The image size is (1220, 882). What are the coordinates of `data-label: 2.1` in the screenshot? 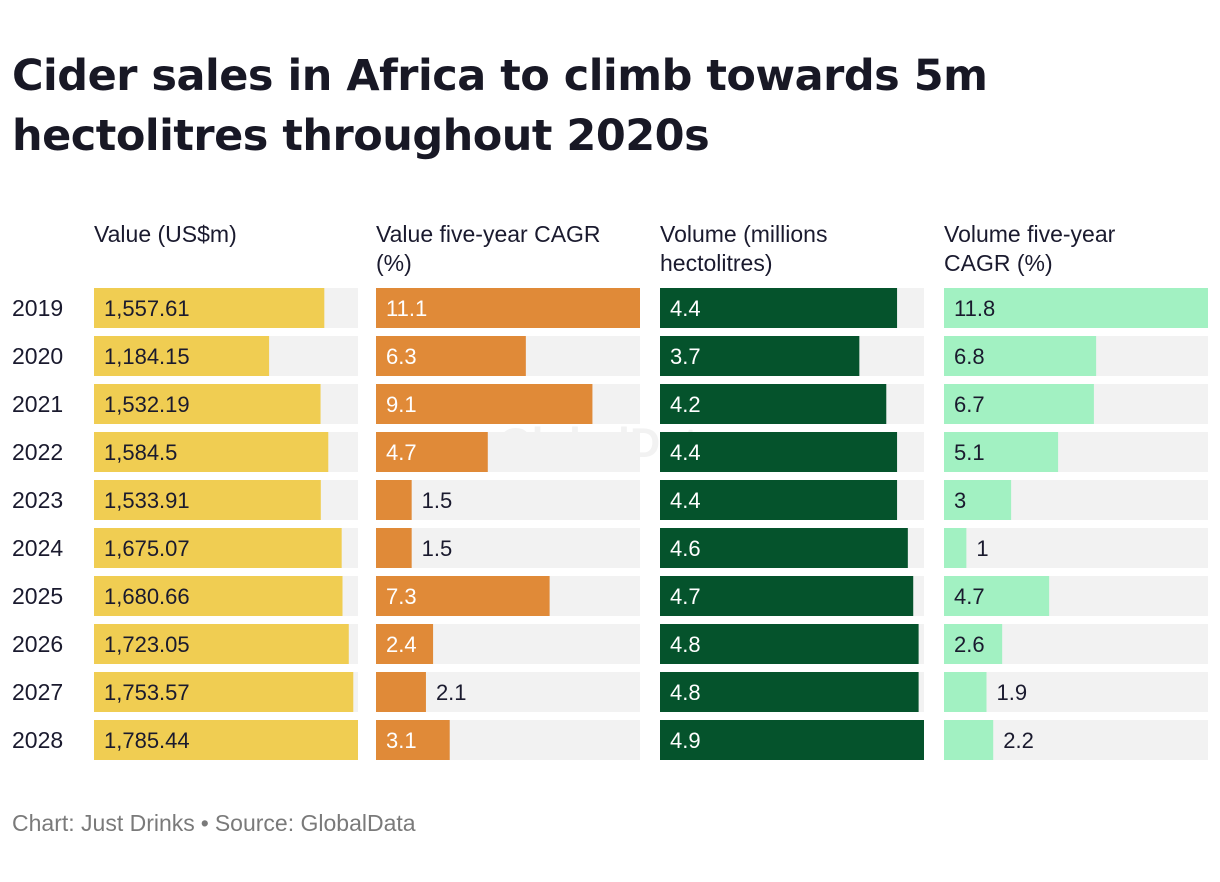 It's located at (451, 692).